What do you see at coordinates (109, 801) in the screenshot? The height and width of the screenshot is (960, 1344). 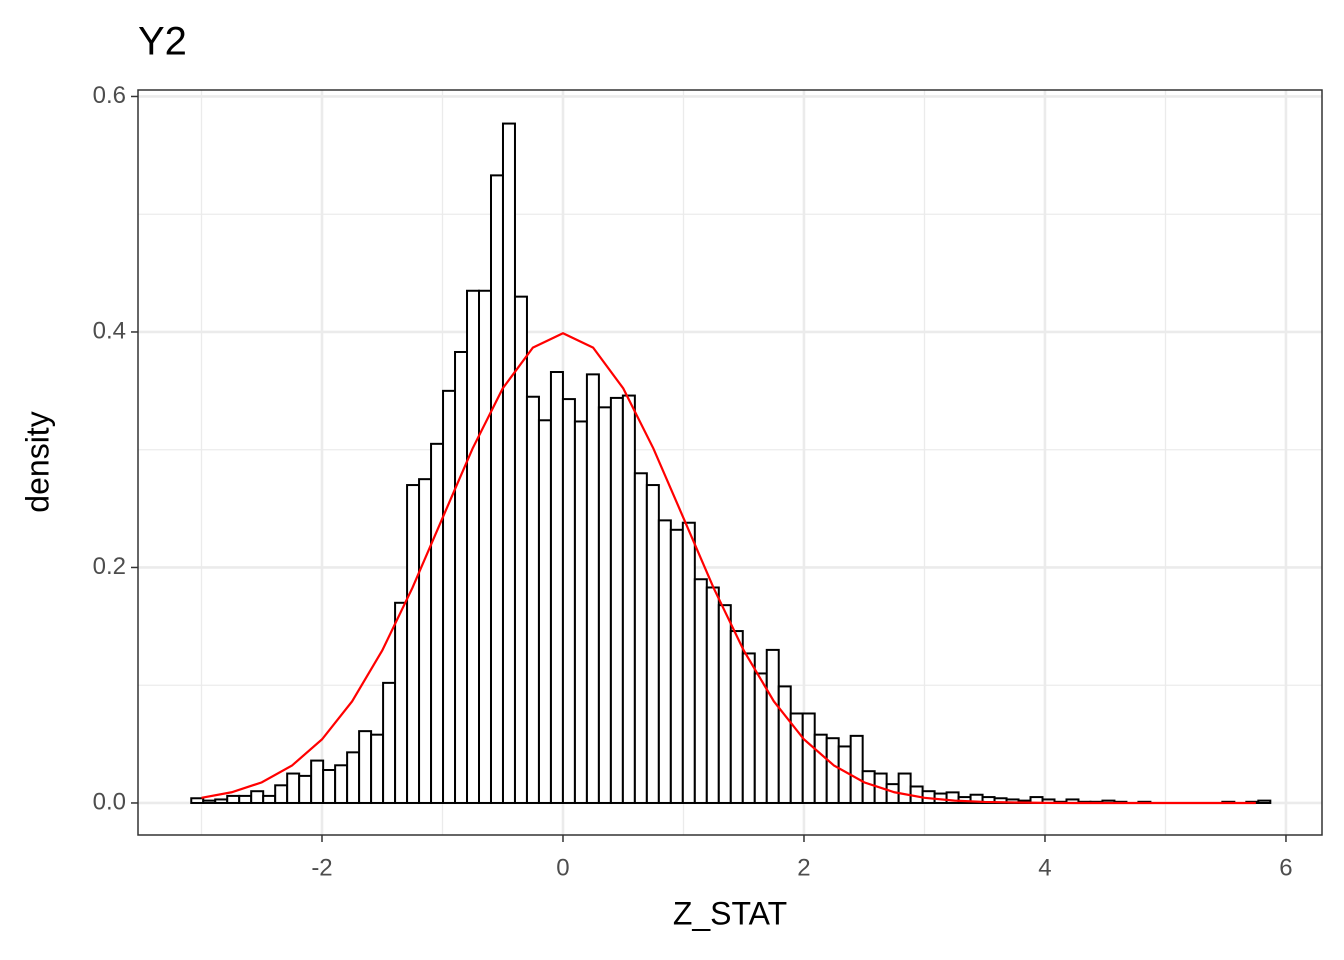 I see `y-tick-label: 0.0` at bounding box center [109, 801].